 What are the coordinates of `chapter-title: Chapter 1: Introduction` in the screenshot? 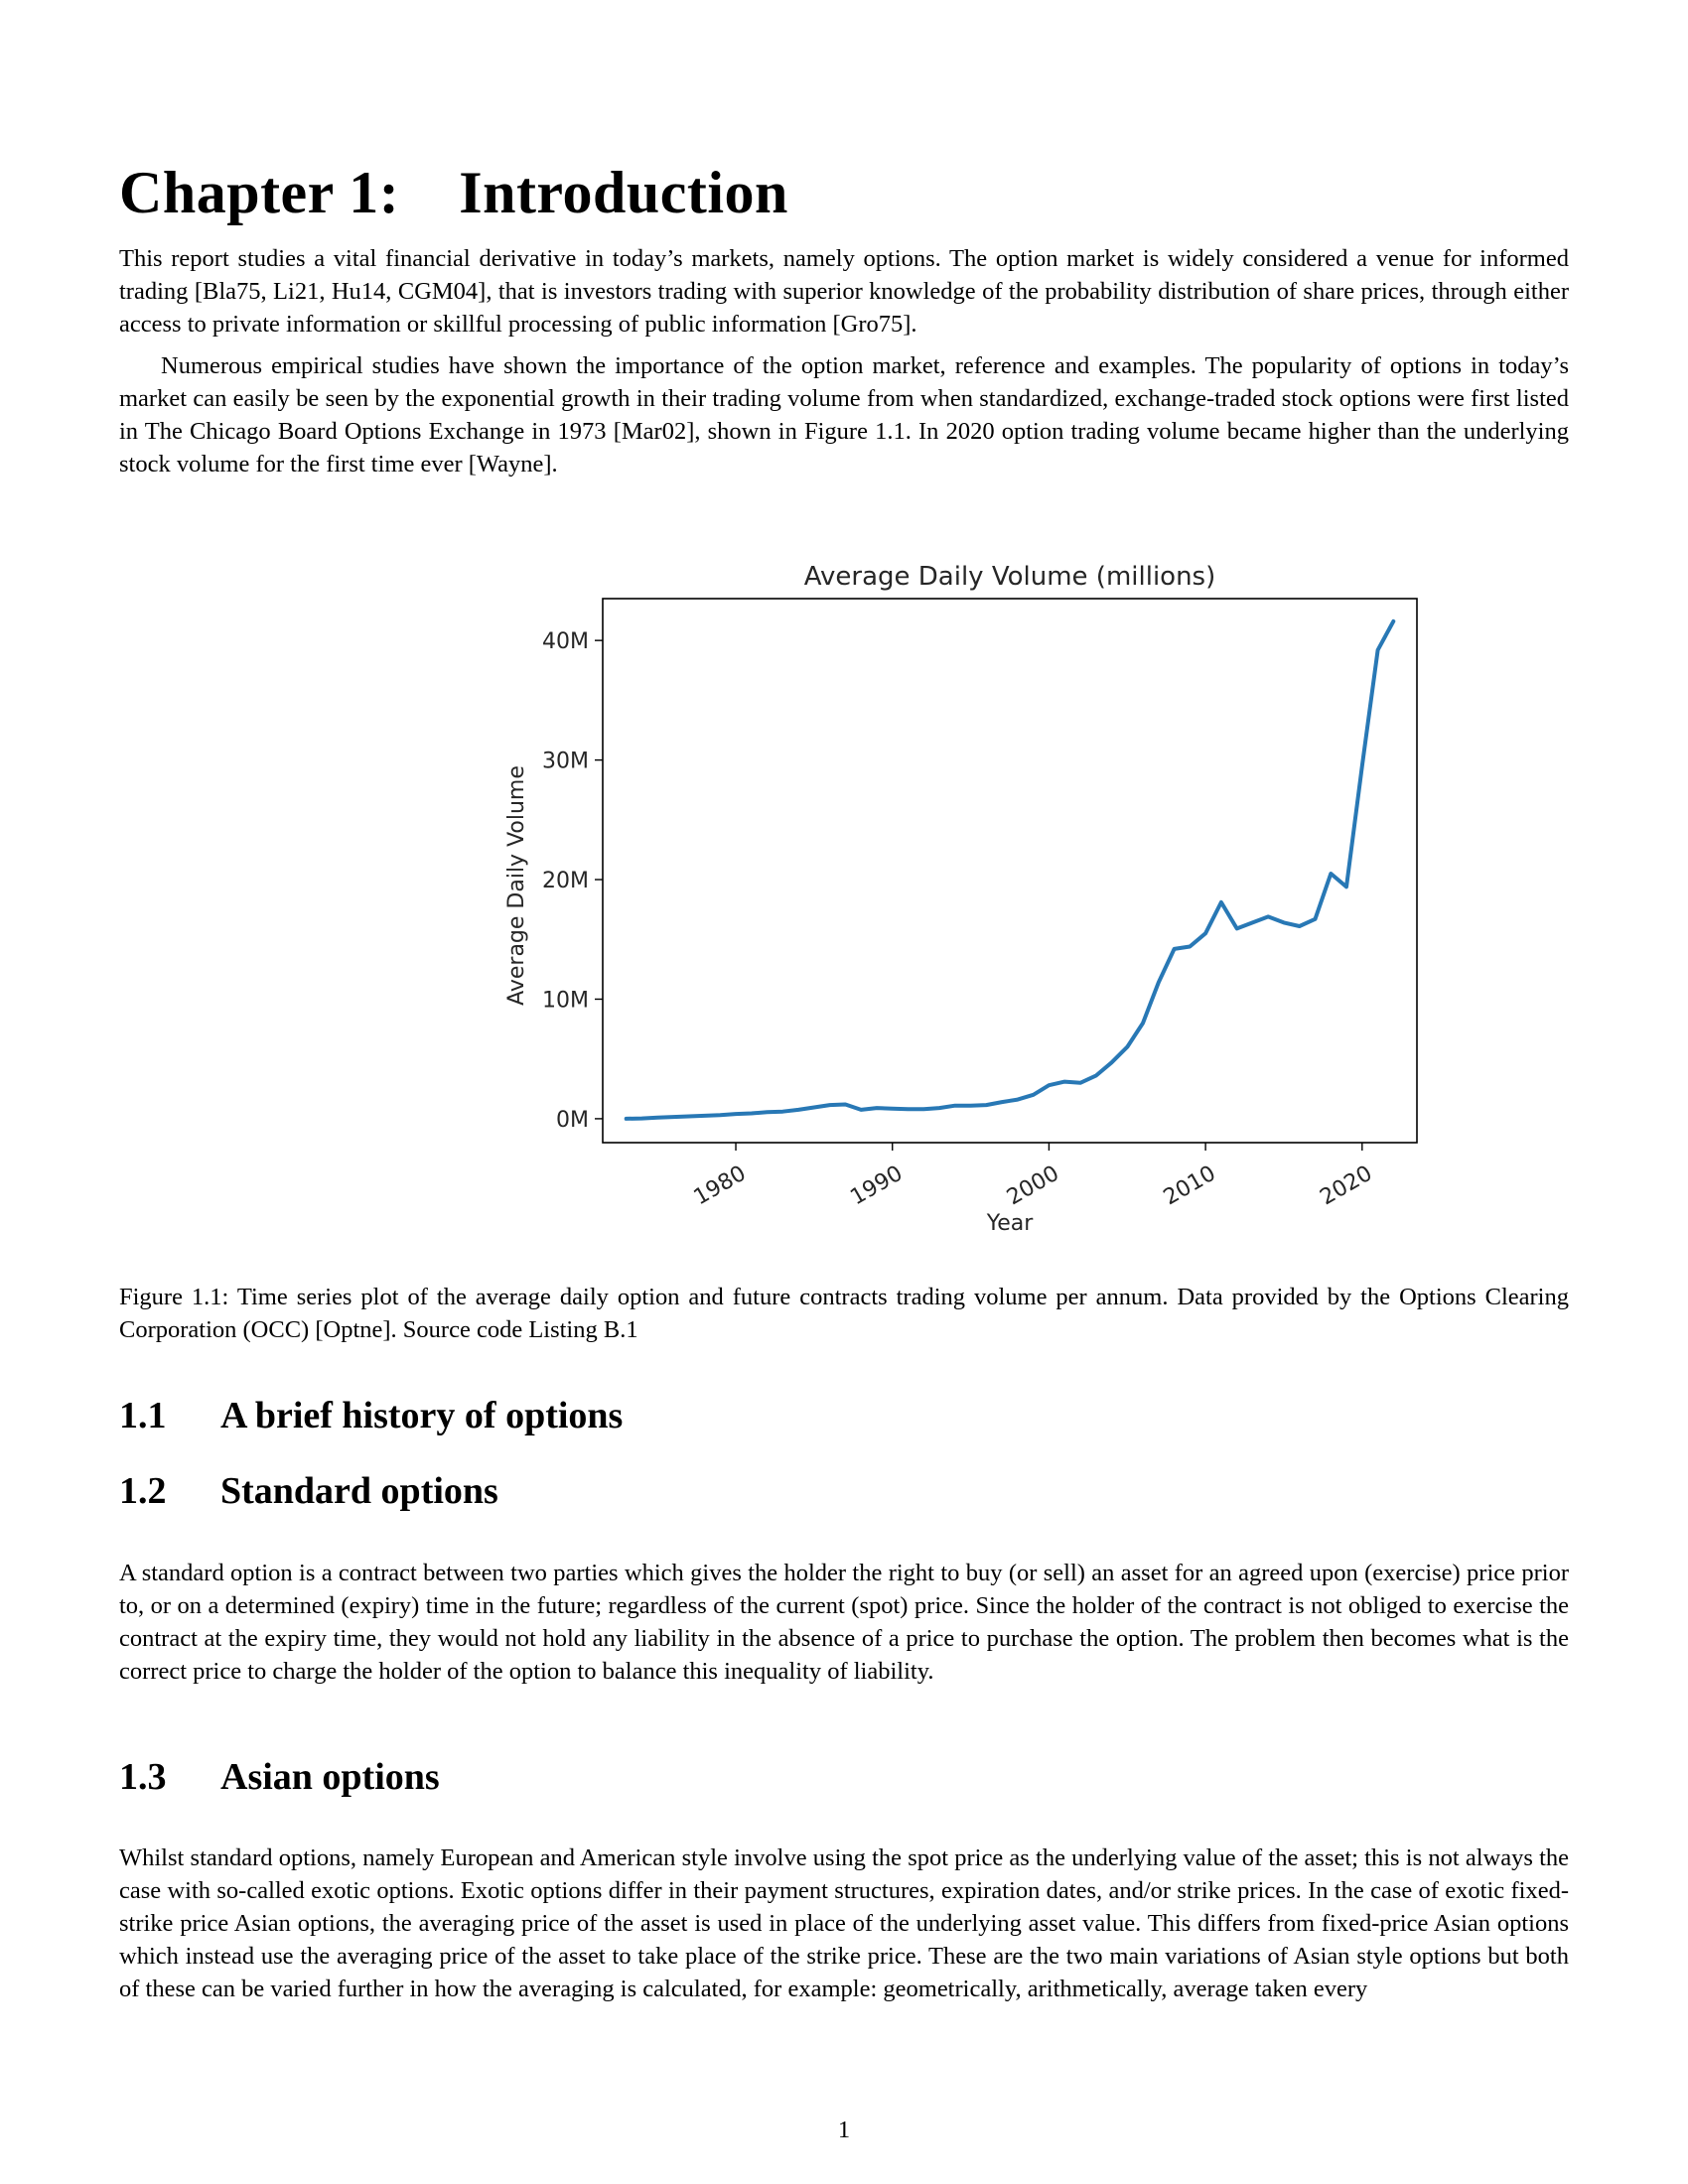 It's located at (453, 193).